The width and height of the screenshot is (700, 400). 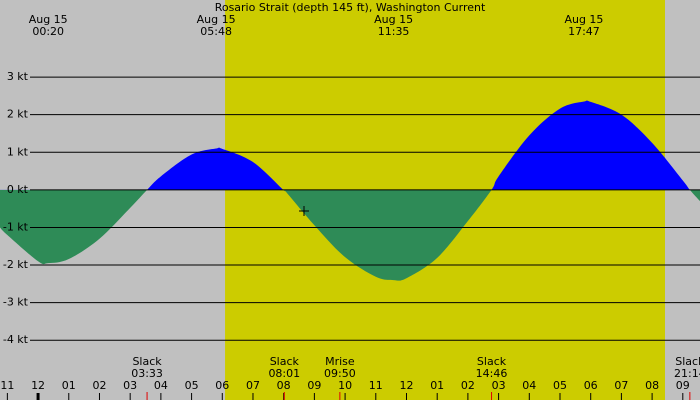 I want to click on y-tick-label: -4 kt, so click(x=16, y=339).